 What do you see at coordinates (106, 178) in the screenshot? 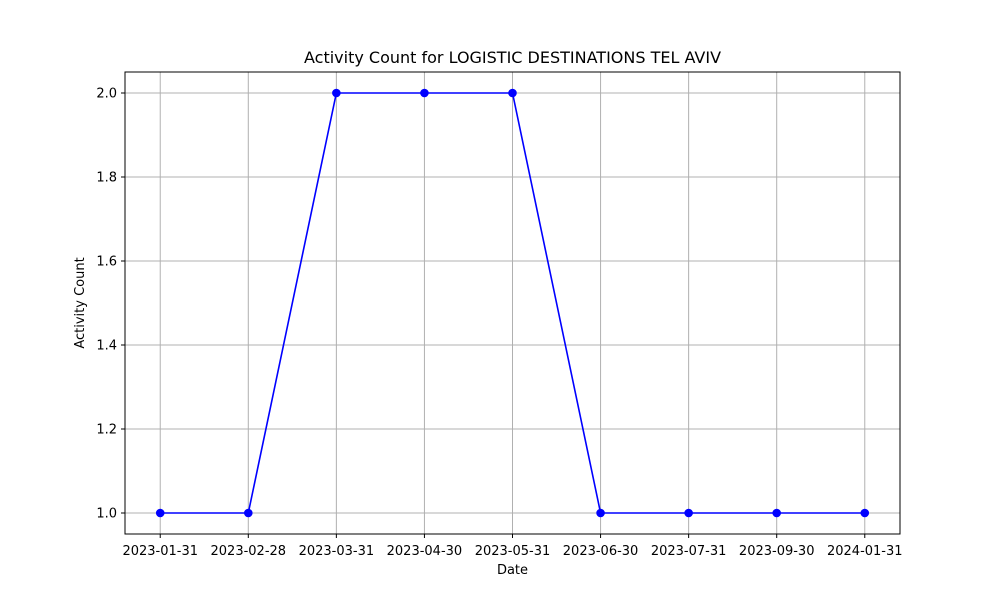
I see `y-tick-label: 1.8` at bounding box center [106, 178].